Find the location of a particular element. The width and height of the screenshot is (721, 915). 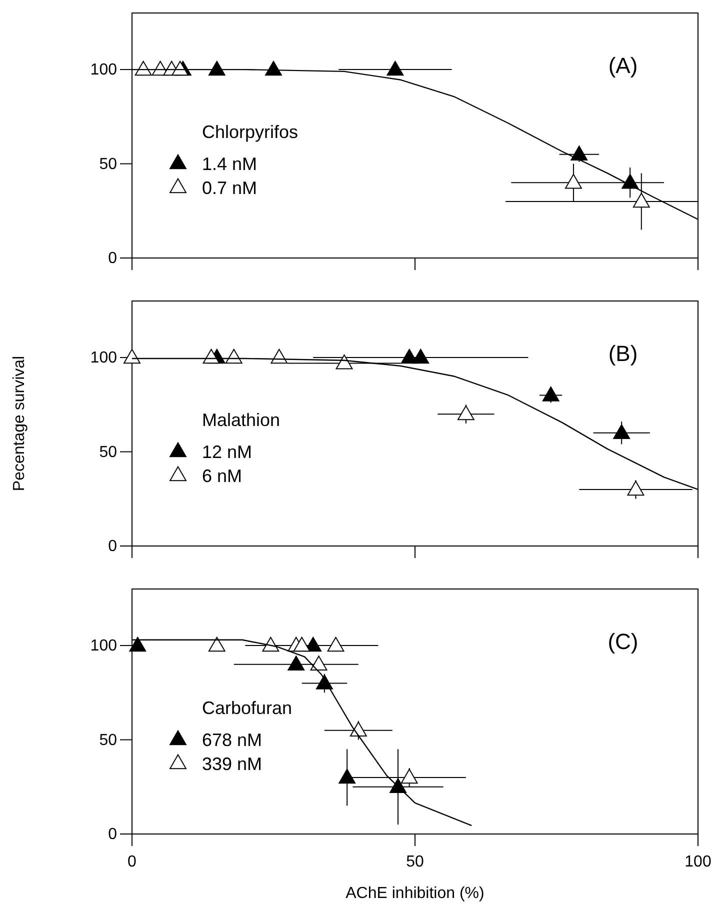

legend-label: 0.7 nM is located at coordinates (230, 188).